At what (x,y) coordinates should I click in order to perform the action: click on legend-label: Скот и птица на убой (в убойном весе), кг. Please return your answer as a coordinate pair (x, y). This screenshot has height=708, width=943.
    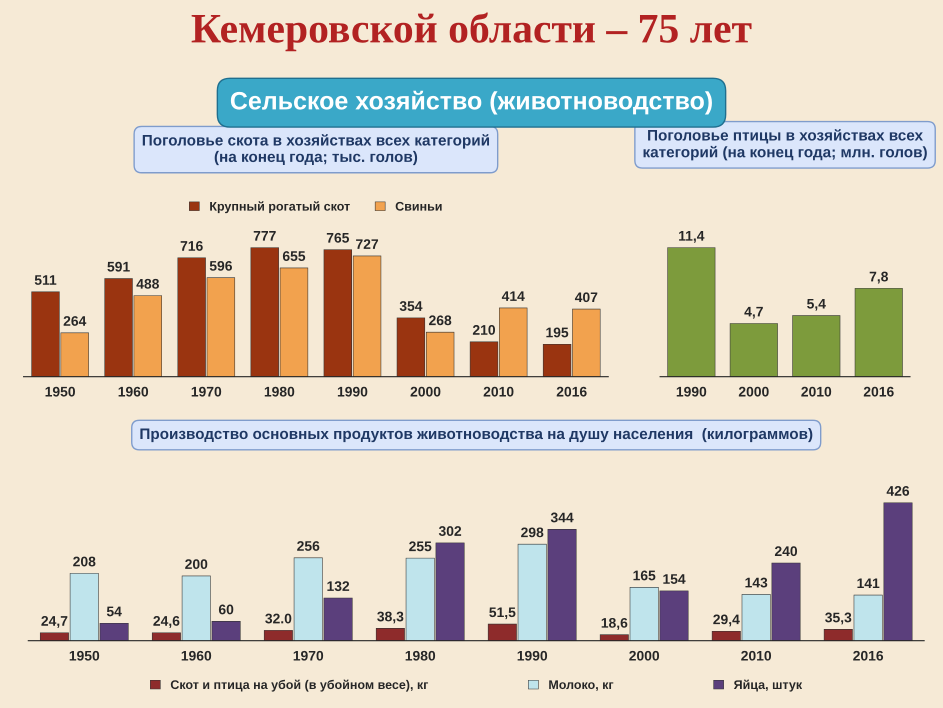
    Looking at the image, I should click on (299, 686).